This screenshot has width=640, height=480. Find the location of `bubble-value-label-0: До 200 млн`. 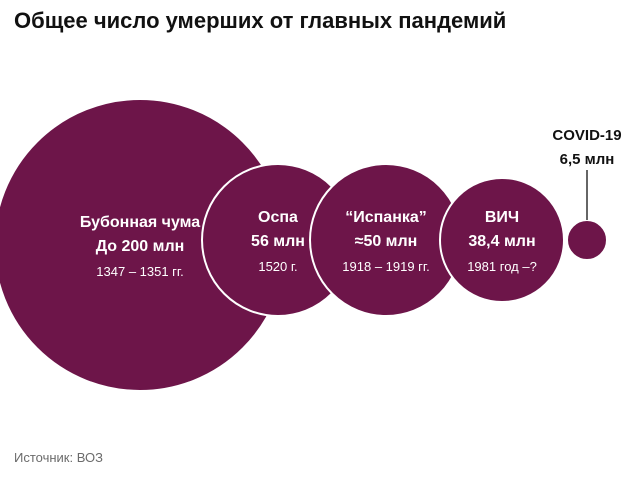

bubble-value-label-0: До 200 млн is located at coordinates (140, 246).